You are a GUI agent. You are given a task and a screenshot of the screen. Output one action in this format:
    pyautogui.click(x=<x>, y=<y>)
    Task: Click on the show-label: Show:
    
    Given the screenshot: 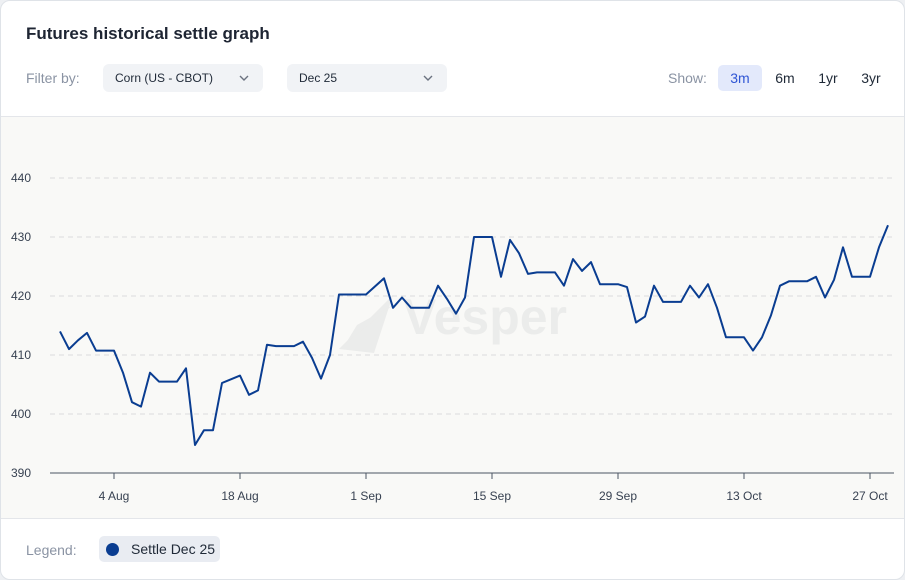 What is the action you would take?
    pyautogui.click(x=687, y=78)
    